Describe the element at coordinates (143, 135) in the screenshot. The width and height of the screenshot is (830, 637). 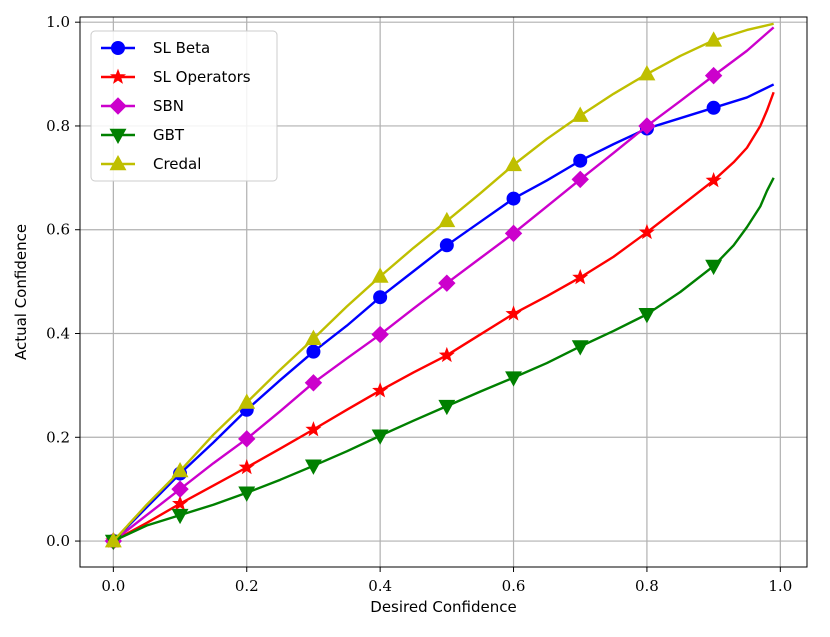
I see `legend-item: GBT` at that location.